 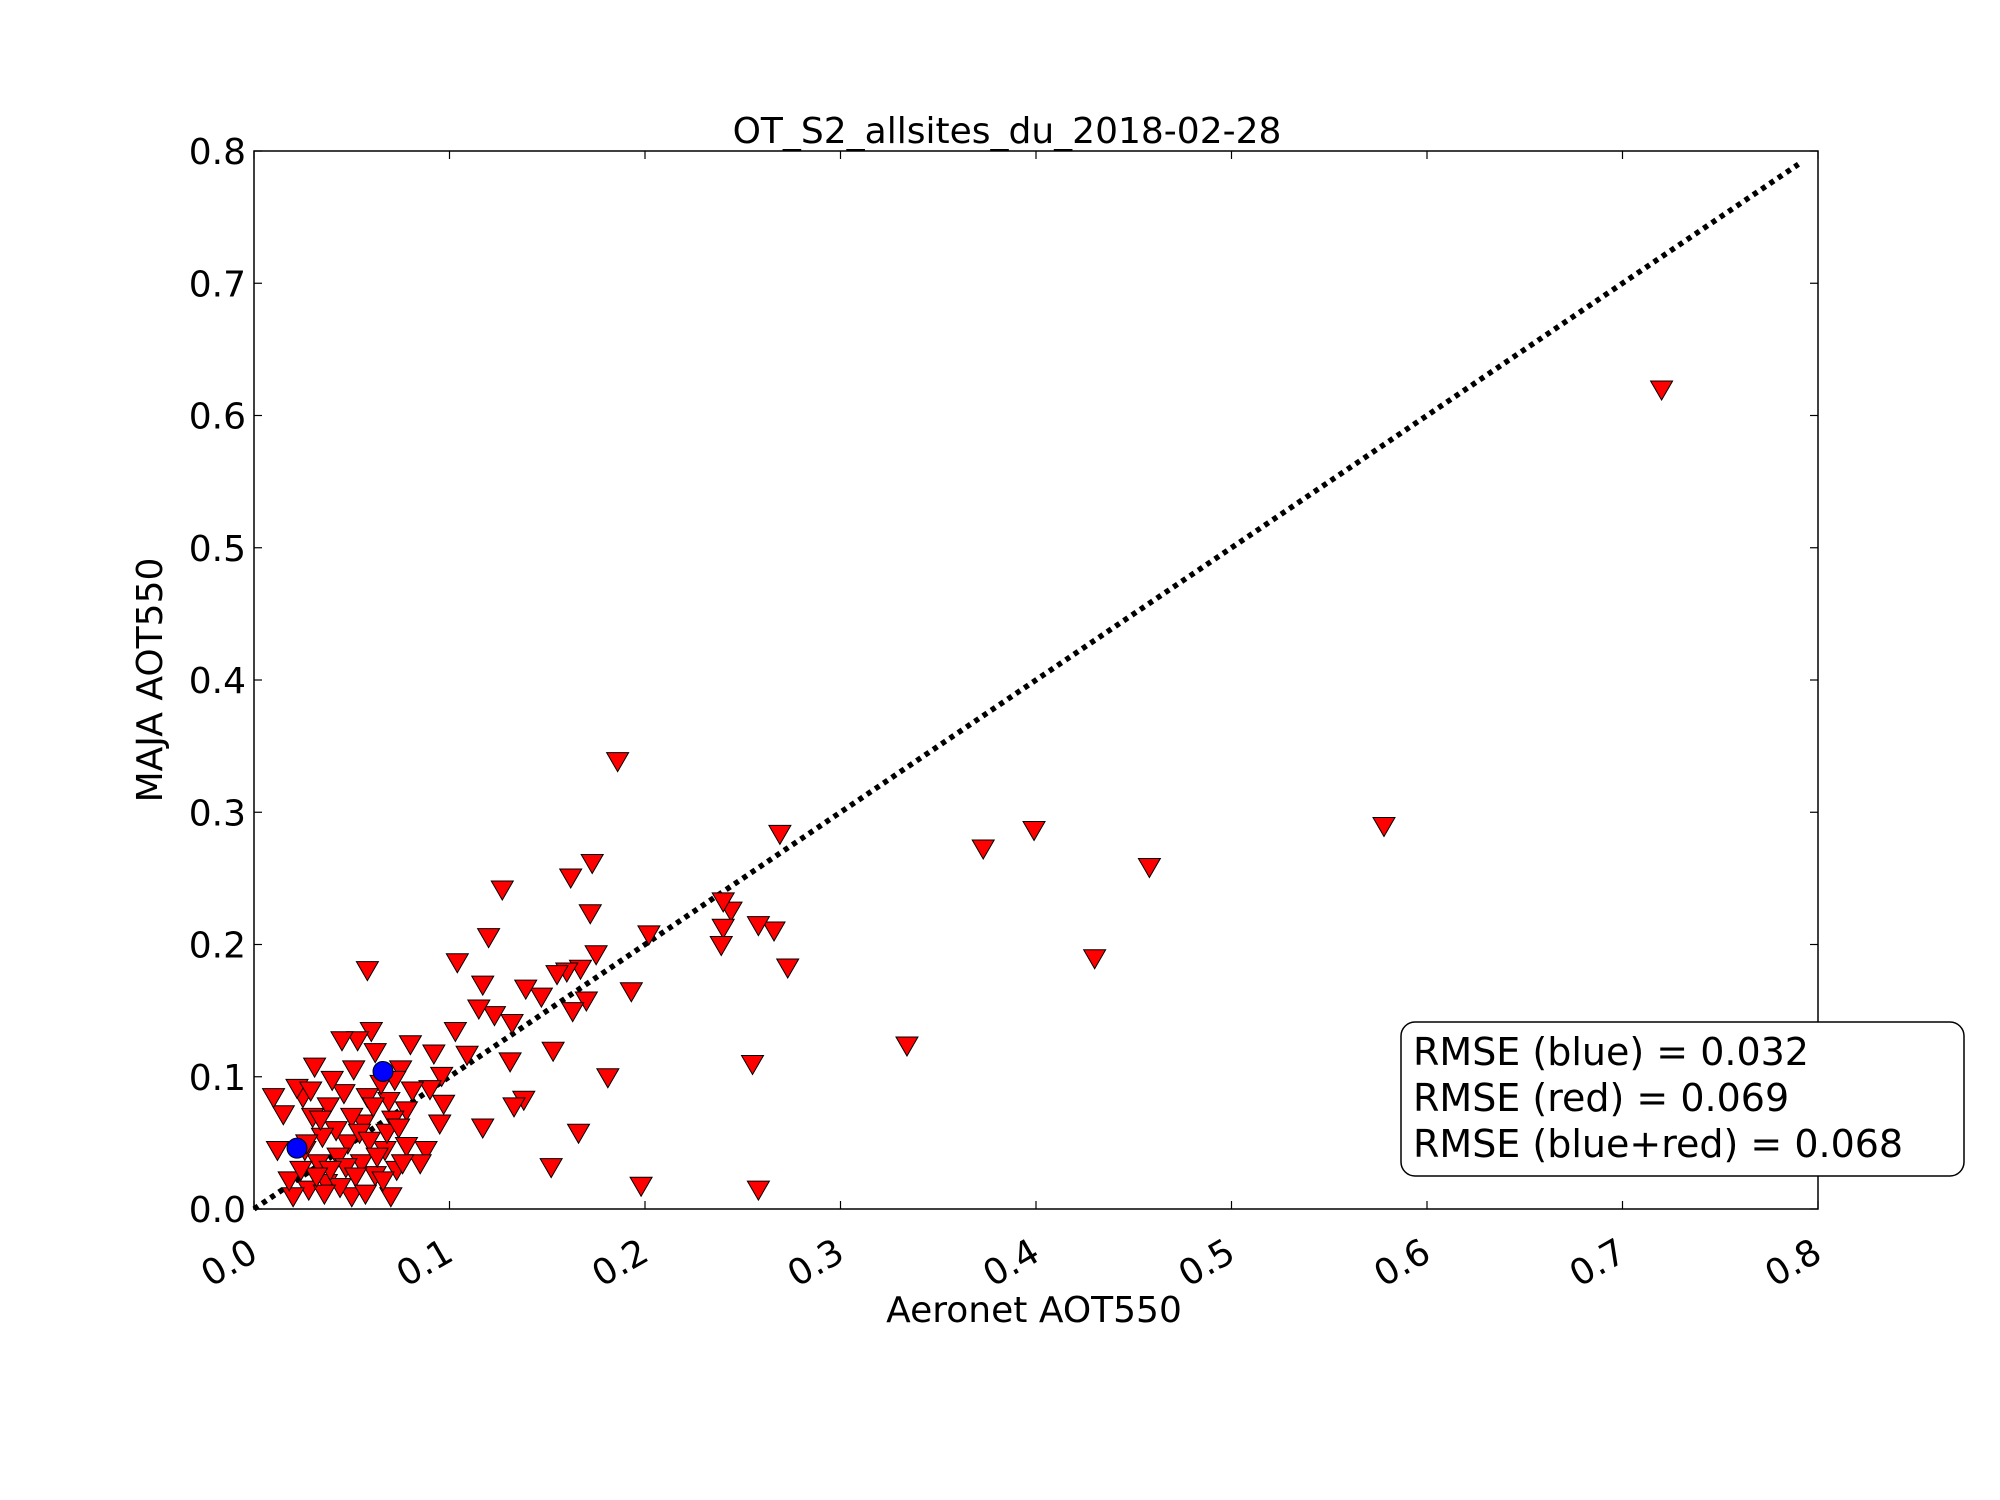 What do you see at coordinates (217, 549) in the screenshot?
I see `y-tick-label: 0.5` at bounding box center [217, 549].